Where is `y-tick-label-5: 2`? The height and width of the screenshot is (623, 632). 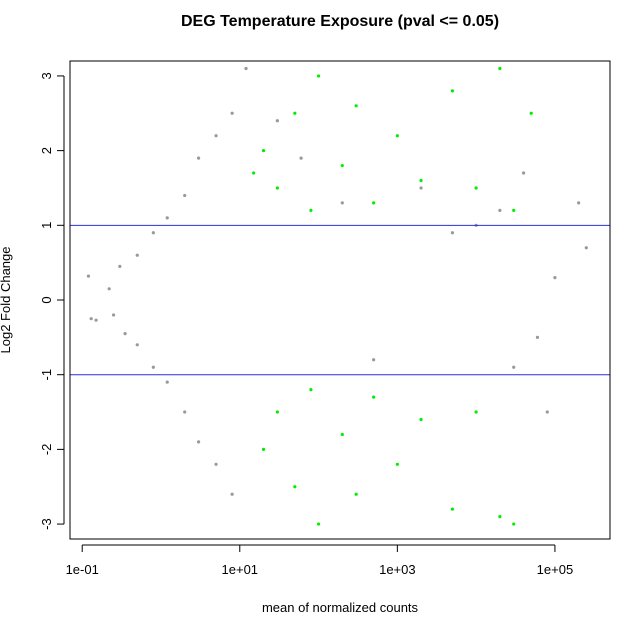
y-tick-label-5: 2 is located at coordinates (46, 150).